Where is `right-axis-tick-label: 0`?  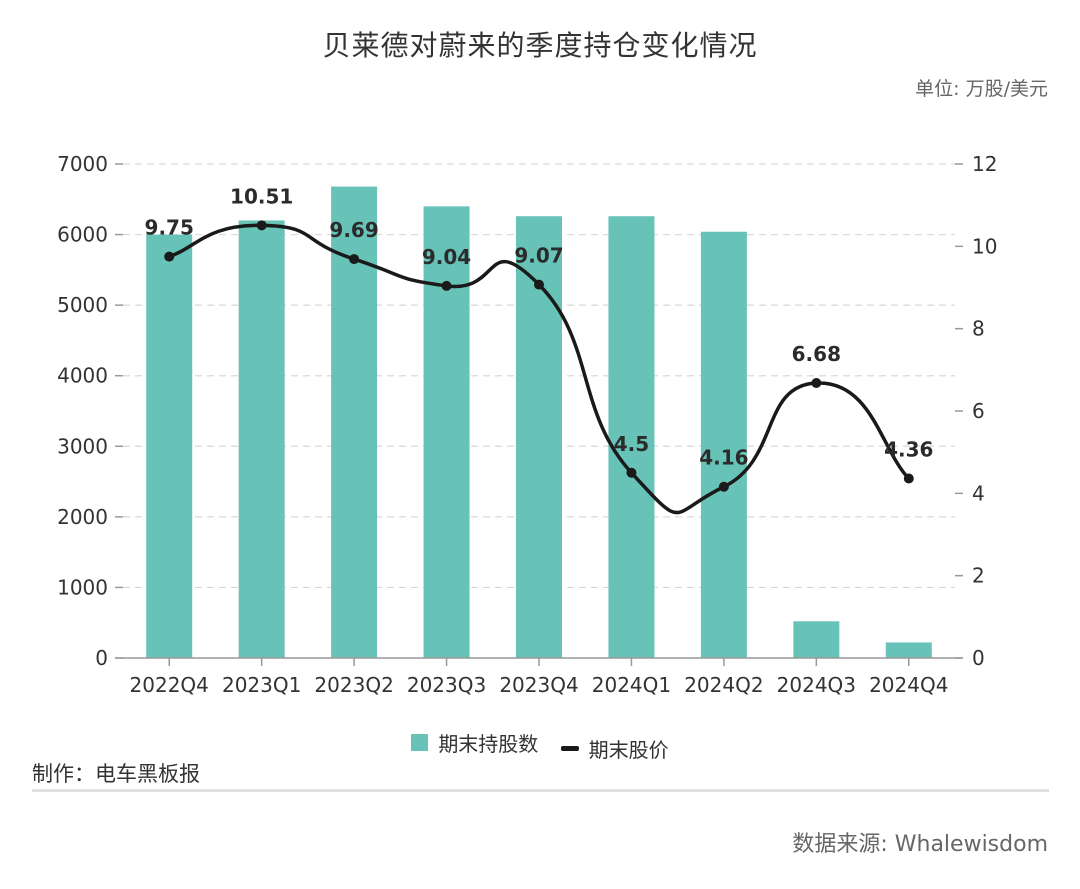 right-axis-tick-label: 0 is located at coordinates (978, 658).